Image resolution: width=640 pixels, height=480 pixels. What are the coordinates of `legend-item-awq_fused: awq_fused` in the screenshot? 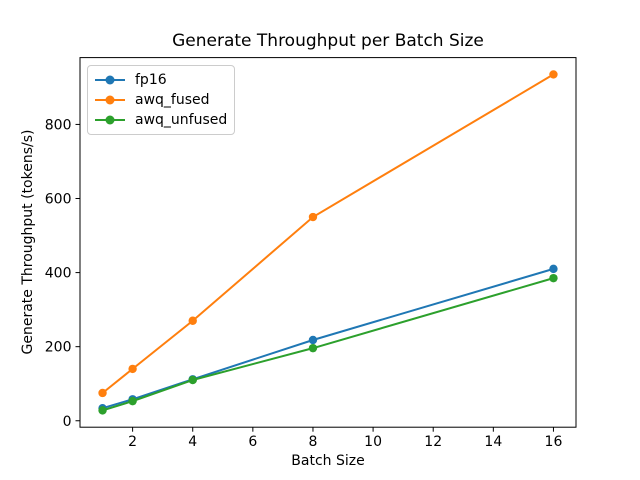 It's located at (161, 100).